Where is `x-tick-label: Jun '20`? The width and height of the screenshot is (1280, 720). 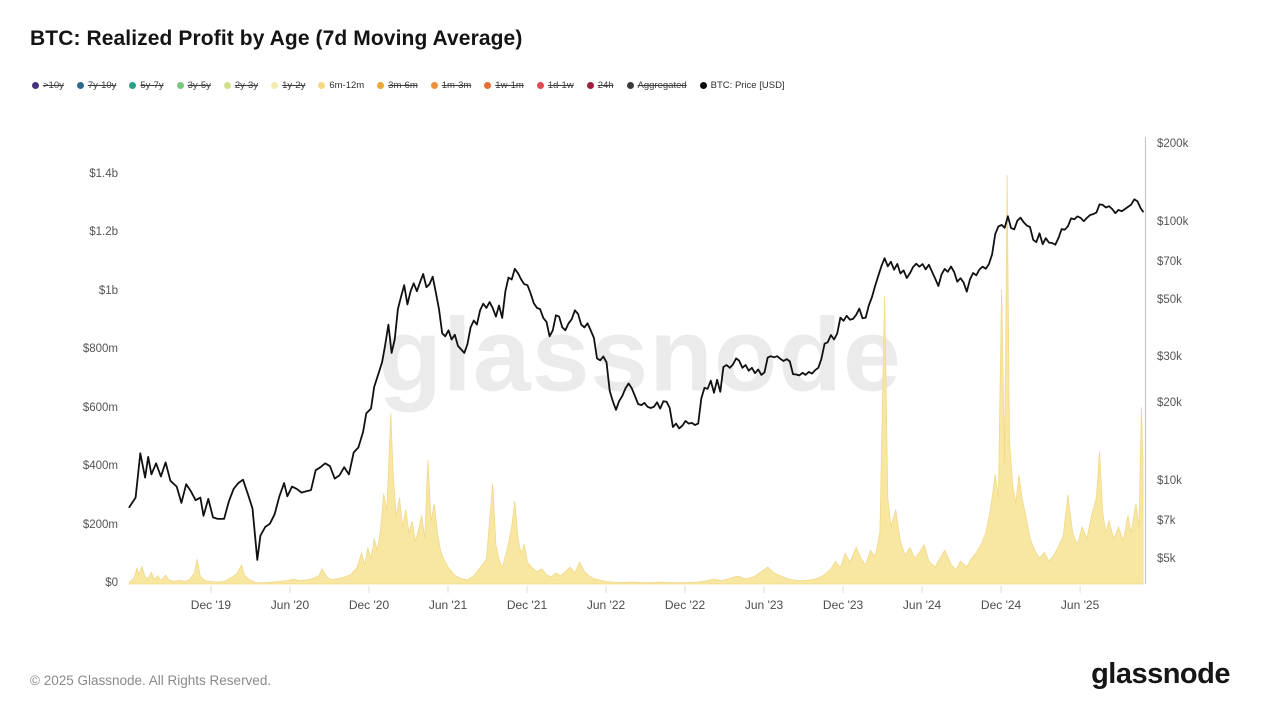 x-tick-label: Jun '20 is located at coordinates (290, 605).